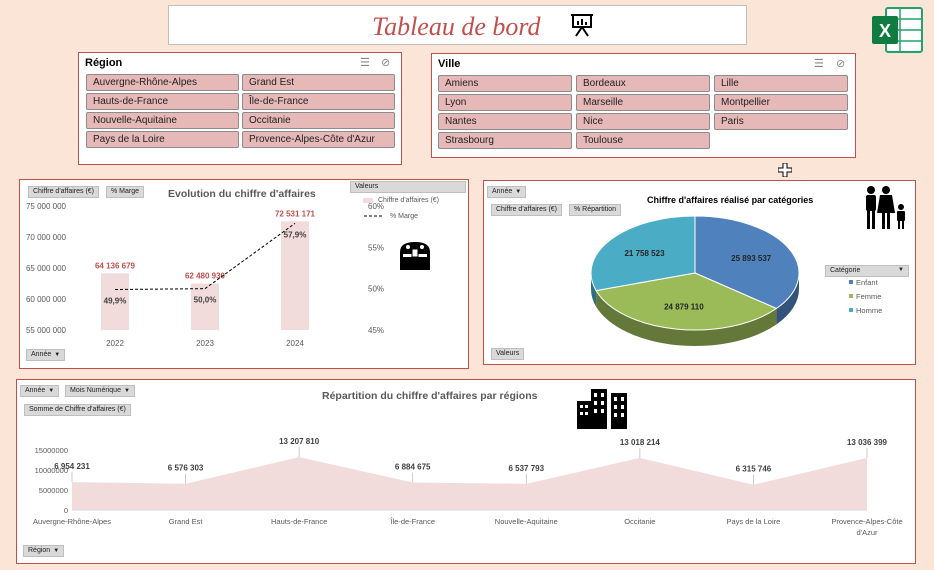  What do you see at coordinates (205, 300) in the screenshot?
I see `line-data-label: 50,0%` at bounding box center [205, 300].